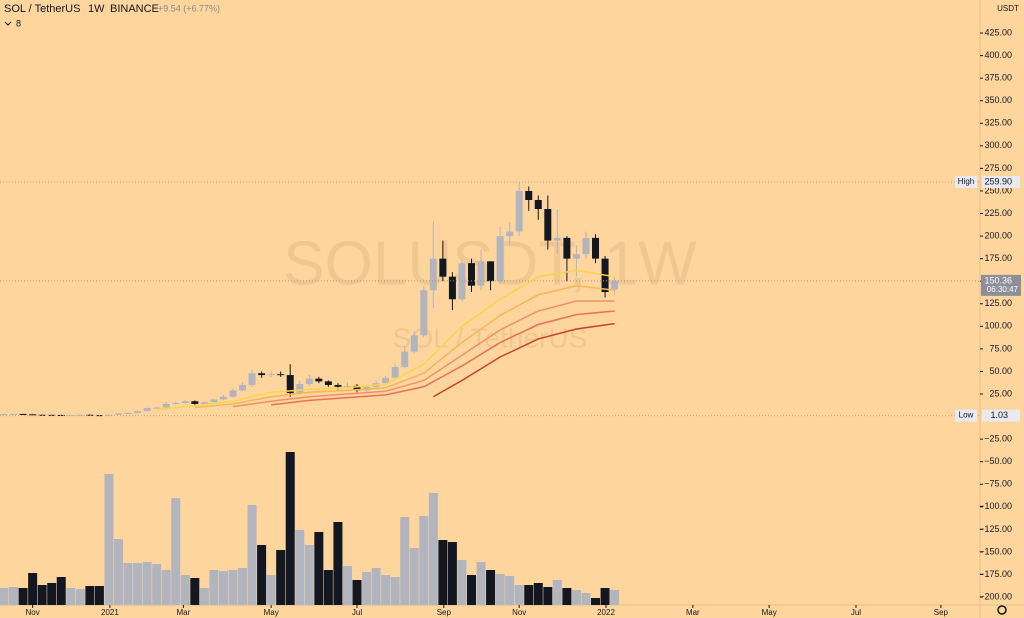  Describe the element at coordinates (1000, 348) in the screenshot. I see `y-tick-label: 75.00` at that location.